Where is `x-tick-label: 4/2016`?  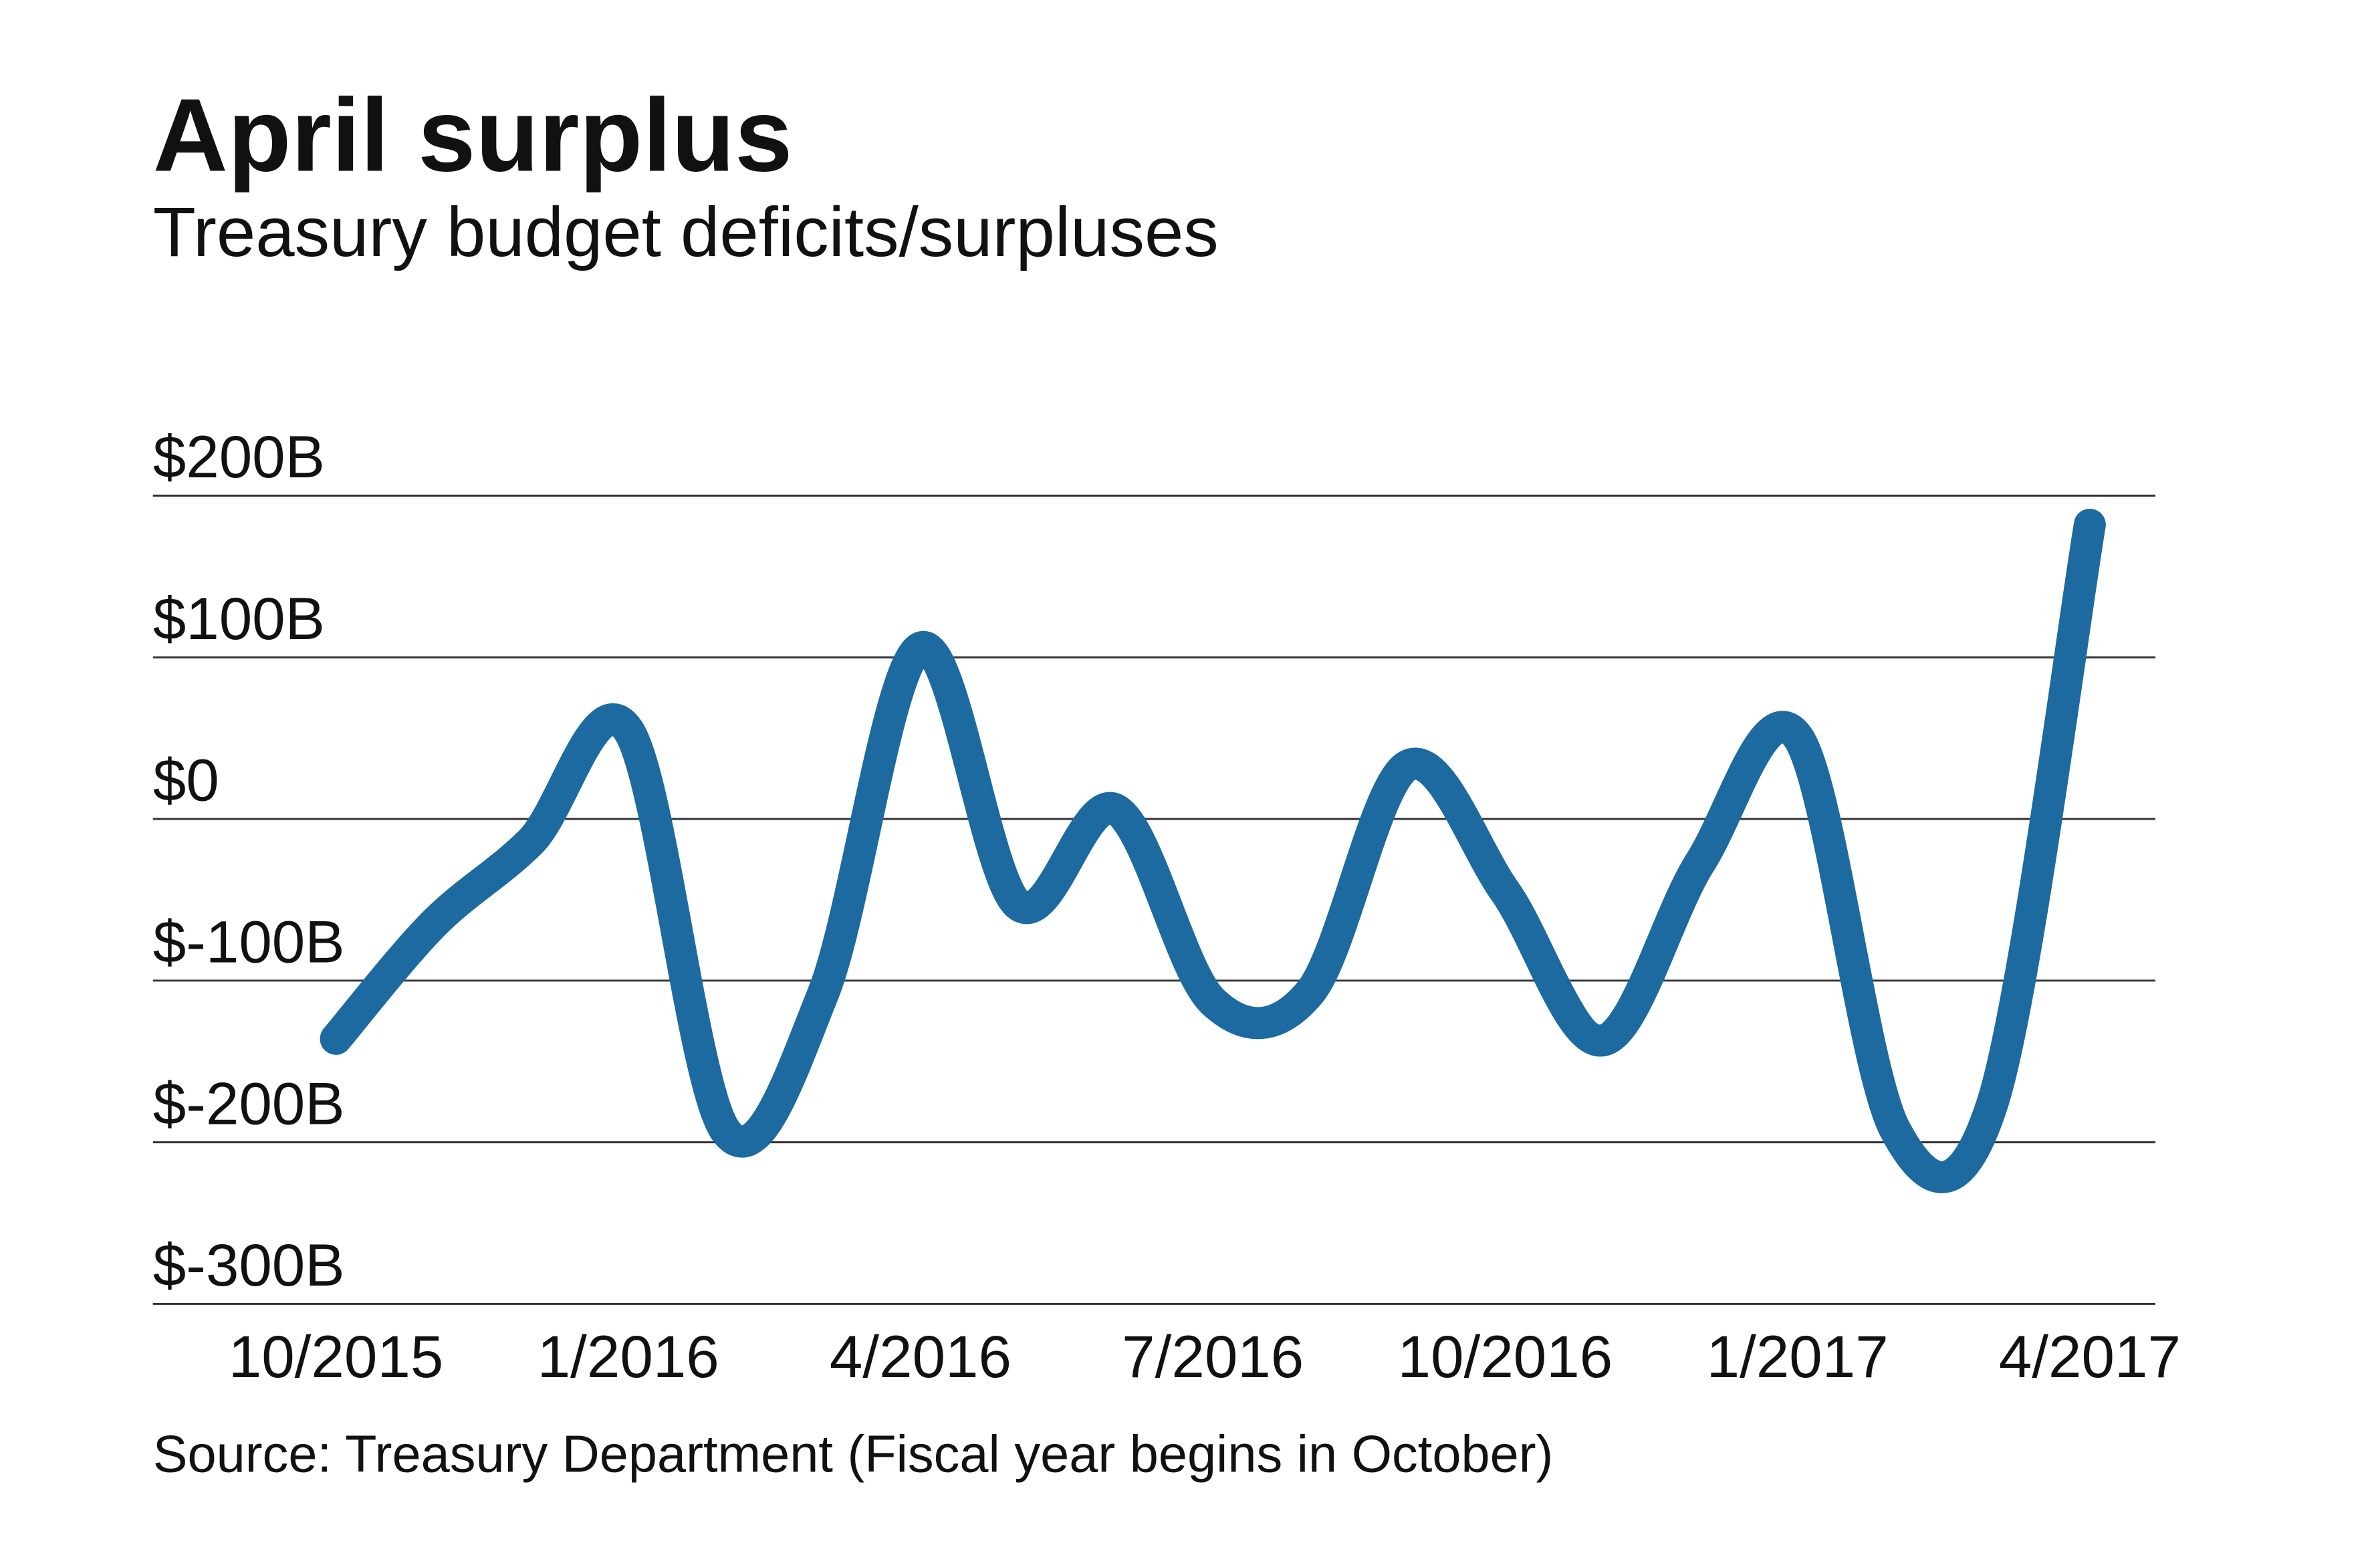 x-tick-label: 4/2016 is located at coordinates (921, 1356).